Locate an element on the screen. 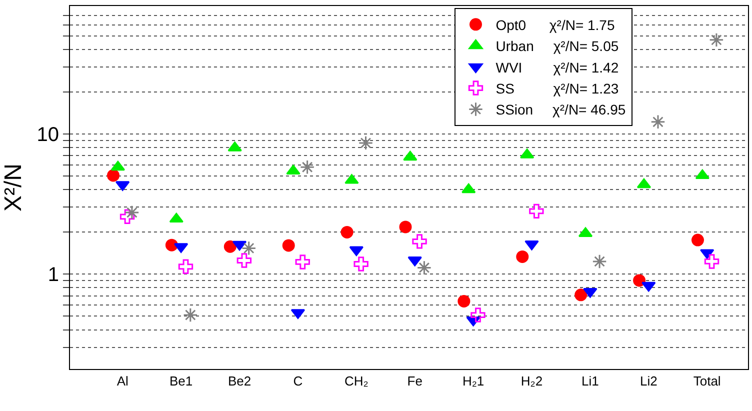 This screenshot has width=752, height=411. y-axis-title: X²/N is located at coordinates (13, 188).